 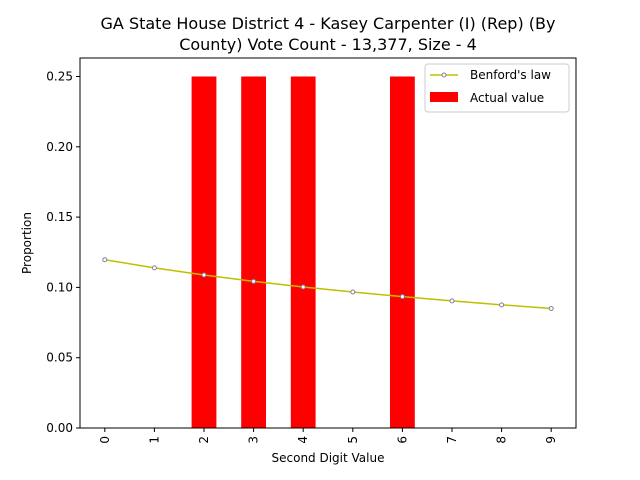 What do you see at coordinates (59, 147) in the screenshot?
I see `y-tick-label: 0.20` at bounding box center [59, 147].